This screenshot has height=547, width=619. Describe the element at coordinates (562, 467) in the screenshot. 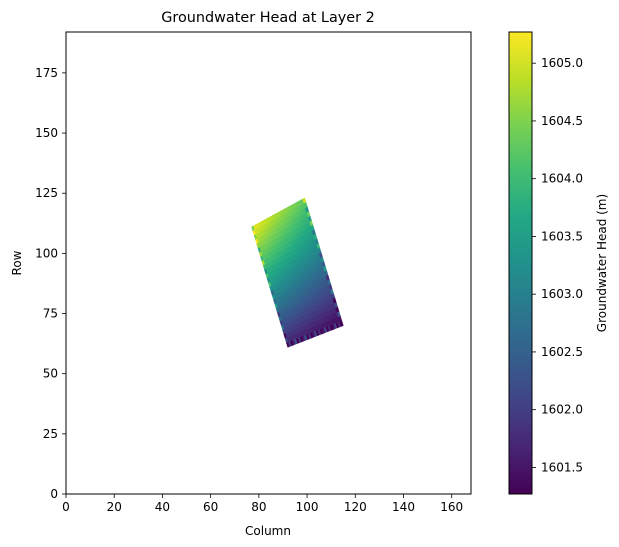

I see `colorbar-tick-label: 1601.5` at that location.